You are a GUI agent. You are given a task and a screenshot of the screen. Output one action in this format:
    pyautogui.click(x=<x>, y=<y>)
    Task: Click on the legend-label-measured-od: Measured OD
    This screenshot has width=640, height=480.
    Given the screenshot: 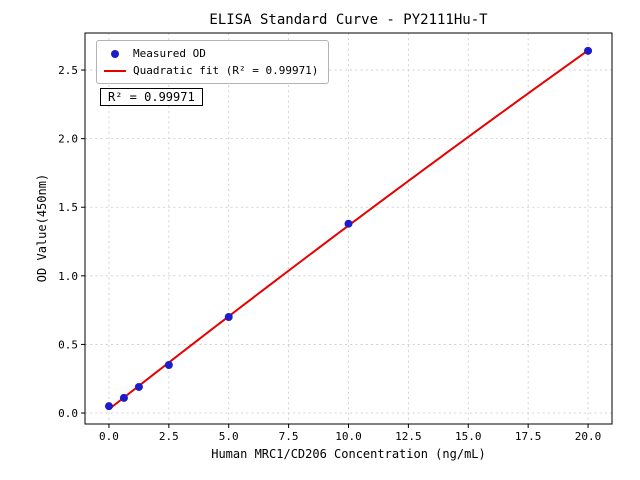 What is the action you would take?
    pyautogui.click(x=169, y=53)
    